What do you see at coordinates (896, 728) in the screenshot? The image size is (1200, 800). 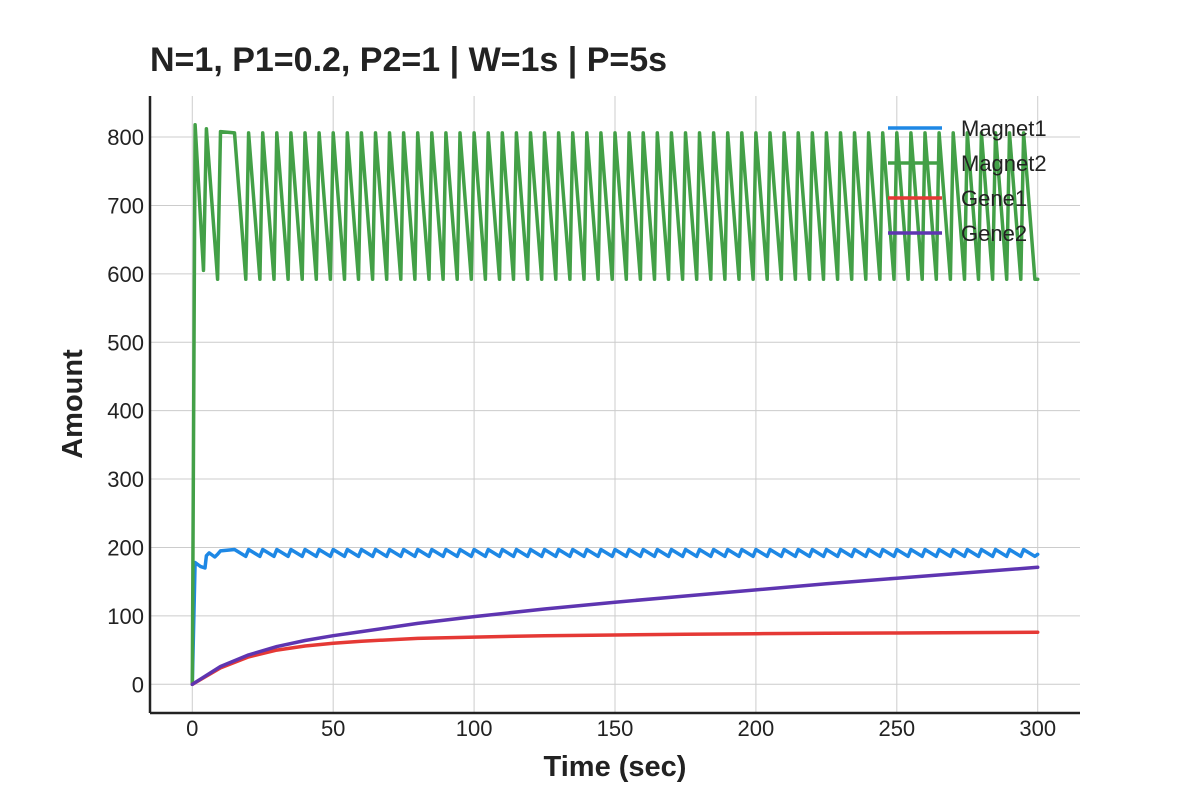 I see `x-tick-label: 250` at bounding box center [896, 728].